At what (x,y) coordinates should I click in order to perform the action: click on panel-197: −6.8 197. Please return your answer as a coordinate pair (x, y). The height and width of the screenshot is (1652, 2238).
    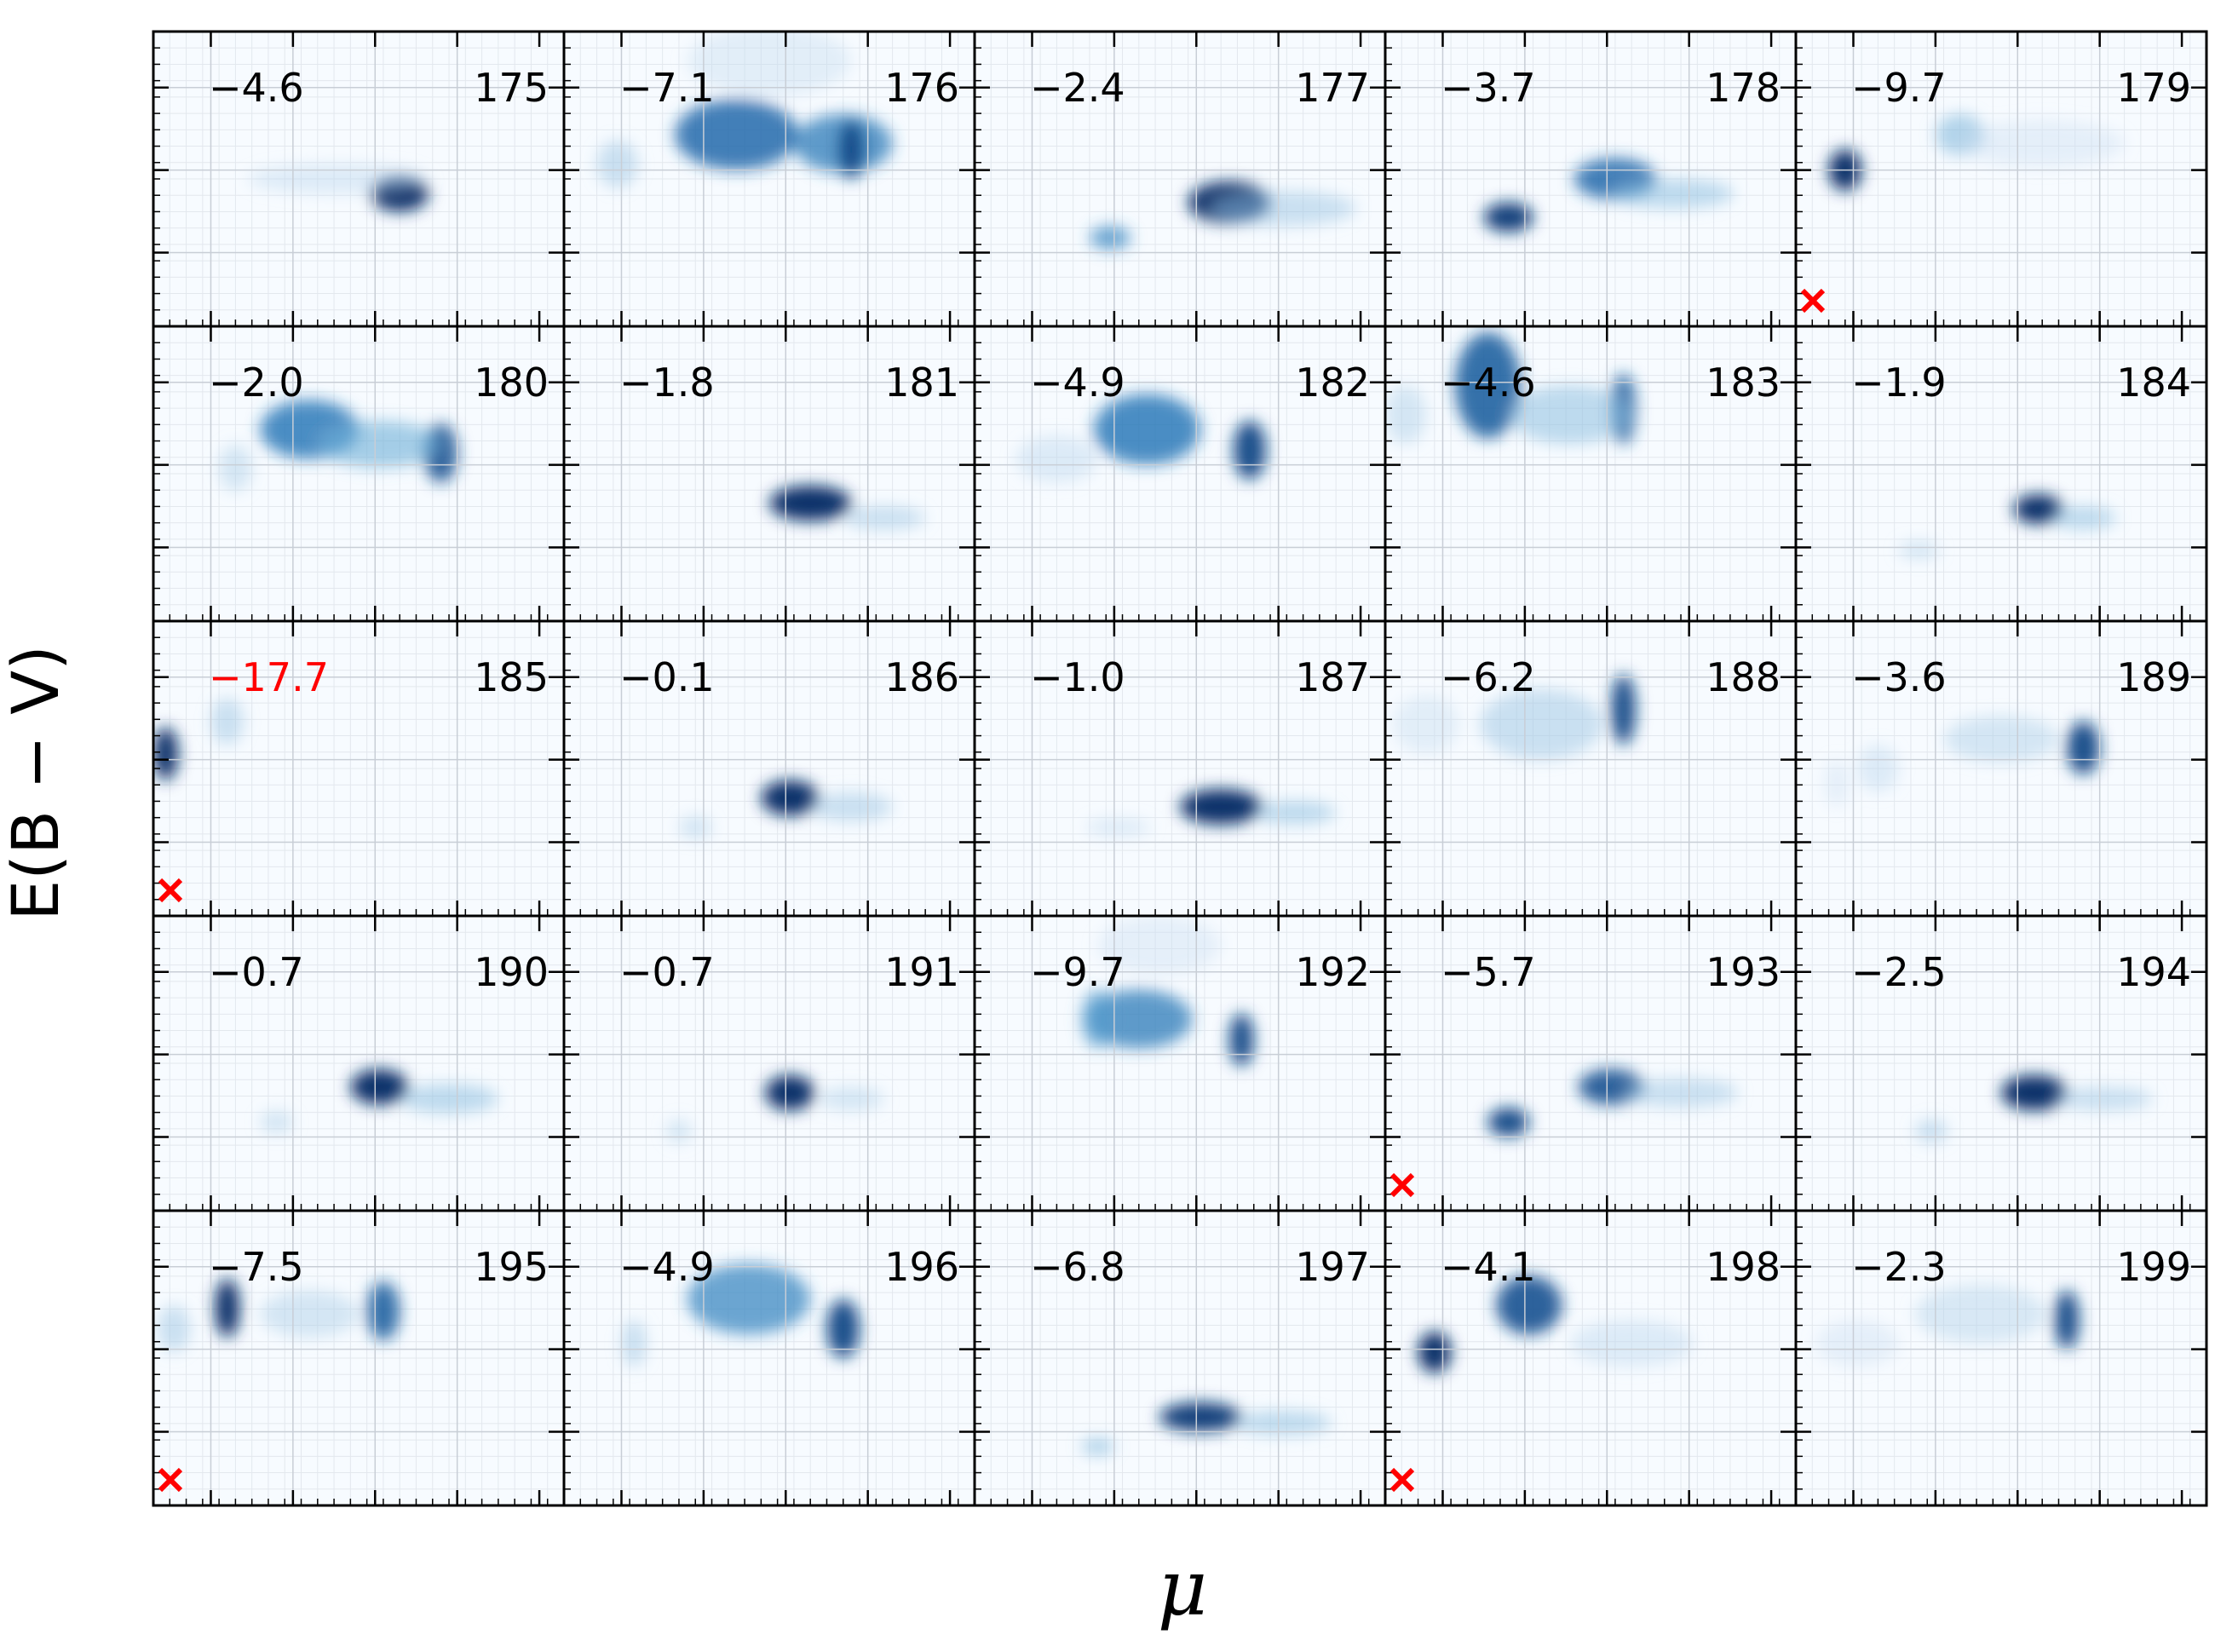
    Looking at the image, I should click on (1180, 1358).